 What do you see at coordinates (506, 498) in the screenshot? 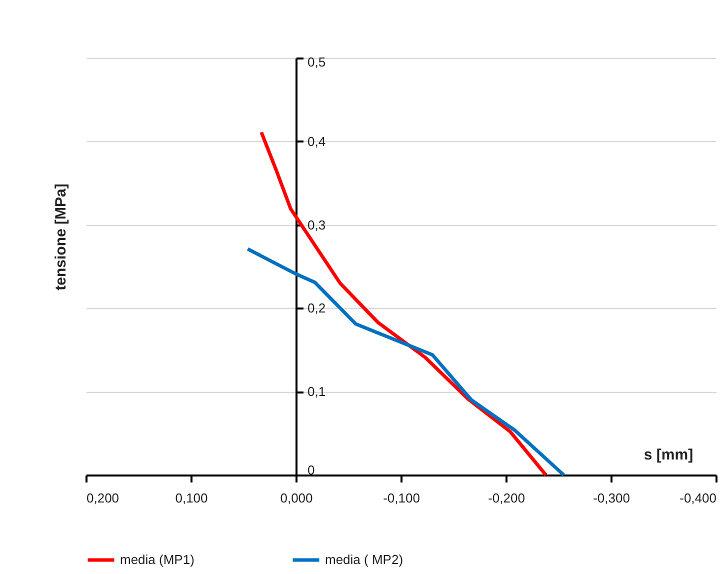
I see `x-tick-label: -0,200` at bounding box center [506, 498].